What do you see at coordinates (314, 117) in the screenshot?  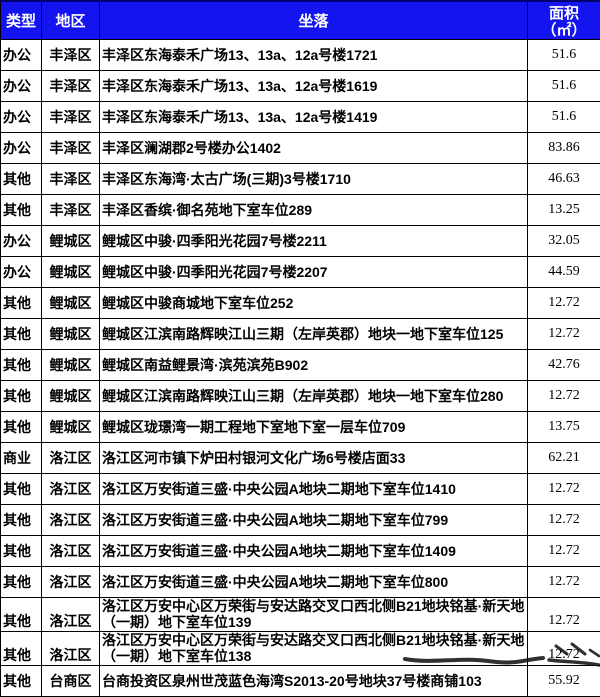 I see `cell-location: 丰泽区东海泰禾广场13、13a、12a号楼1419` at bounding box center [314, 117].